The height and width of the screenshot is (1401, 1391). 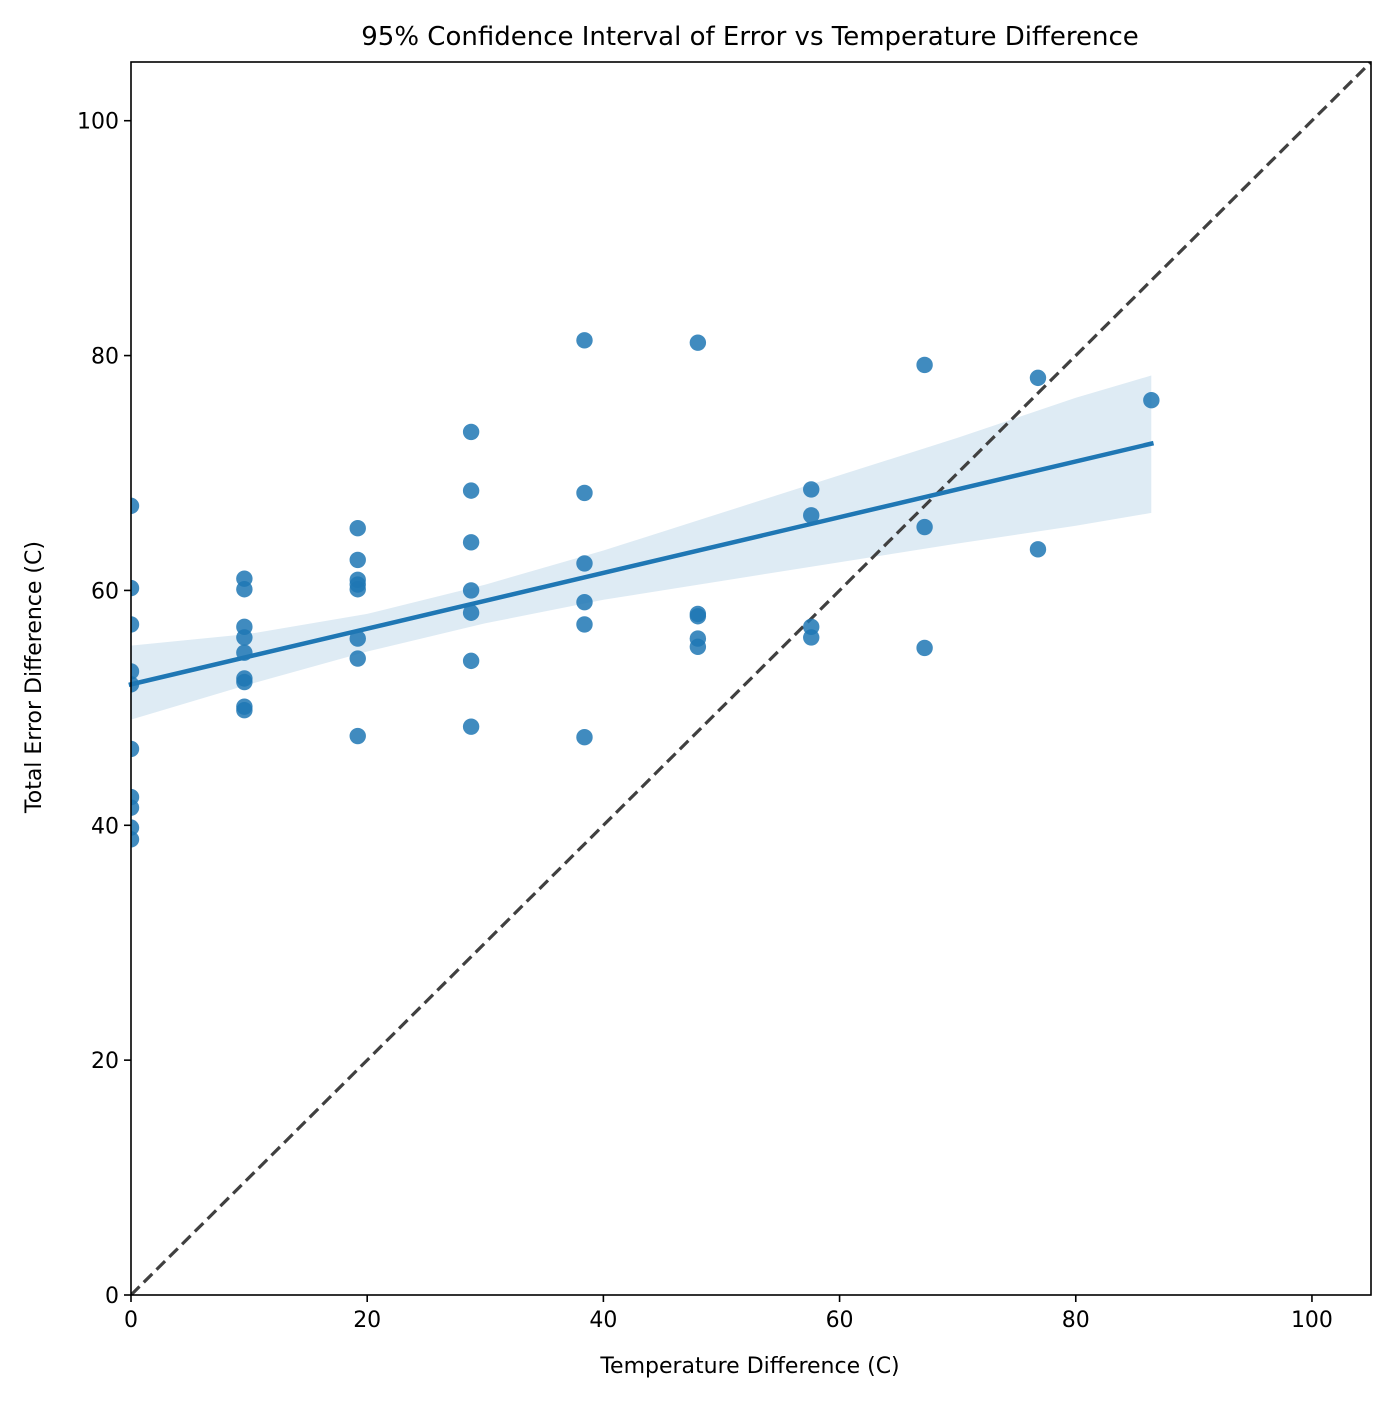 I want to click on x-tick-label: 40, so click(x=603, y=1320).